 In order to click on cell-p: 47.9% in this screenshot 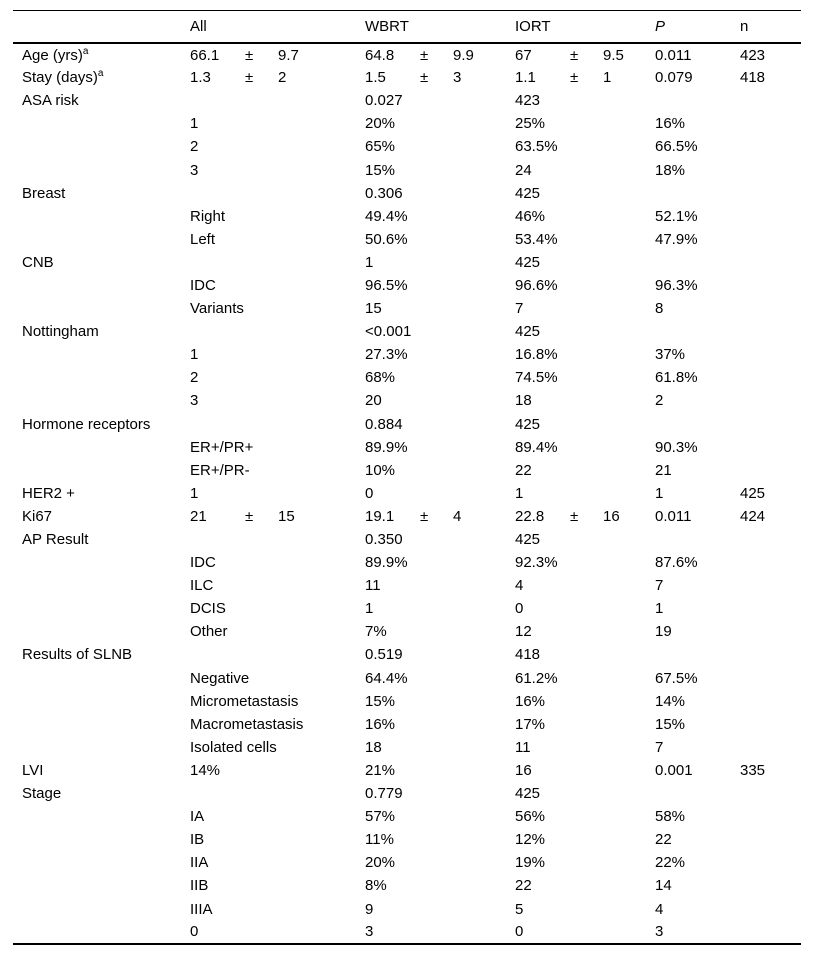, I will do `click(676, 239)`.